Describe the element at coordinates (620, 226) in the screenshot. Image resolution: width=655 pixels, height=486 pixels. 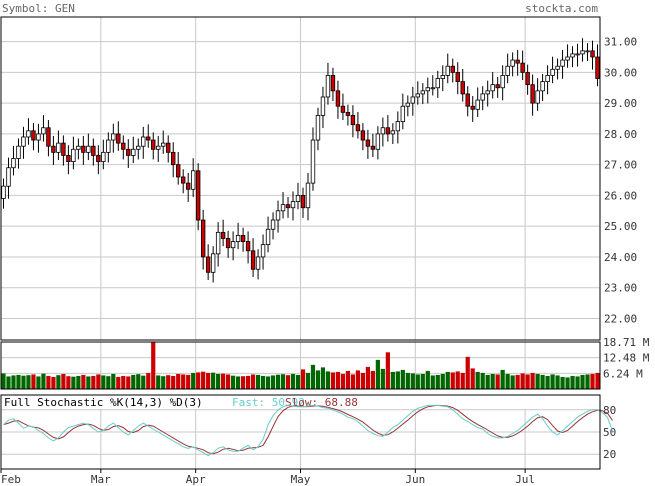
I see `price-tick-label: 25.00` at that location.